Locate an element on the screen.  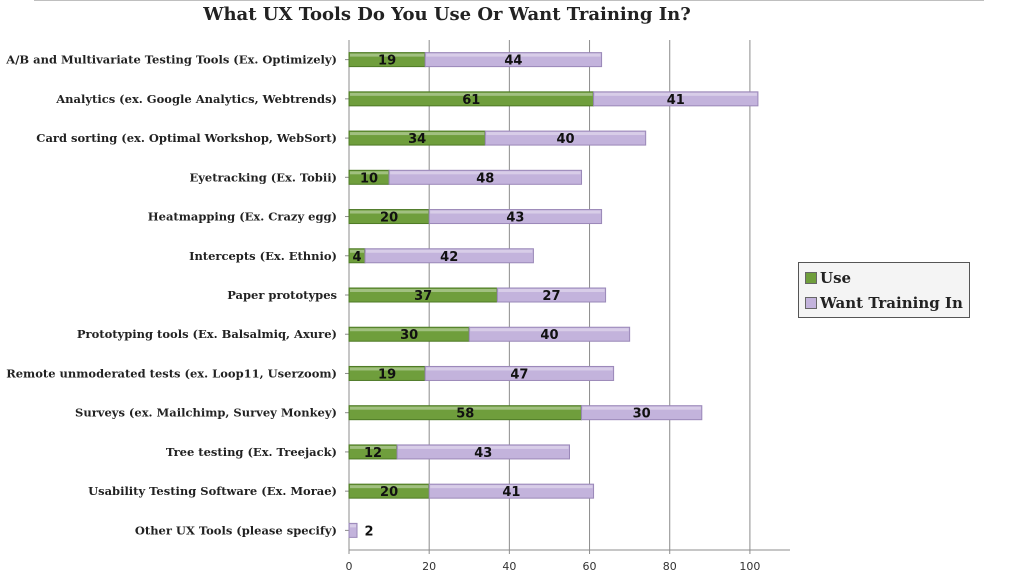
data-label: 42 is located at coordinates (449, 257).